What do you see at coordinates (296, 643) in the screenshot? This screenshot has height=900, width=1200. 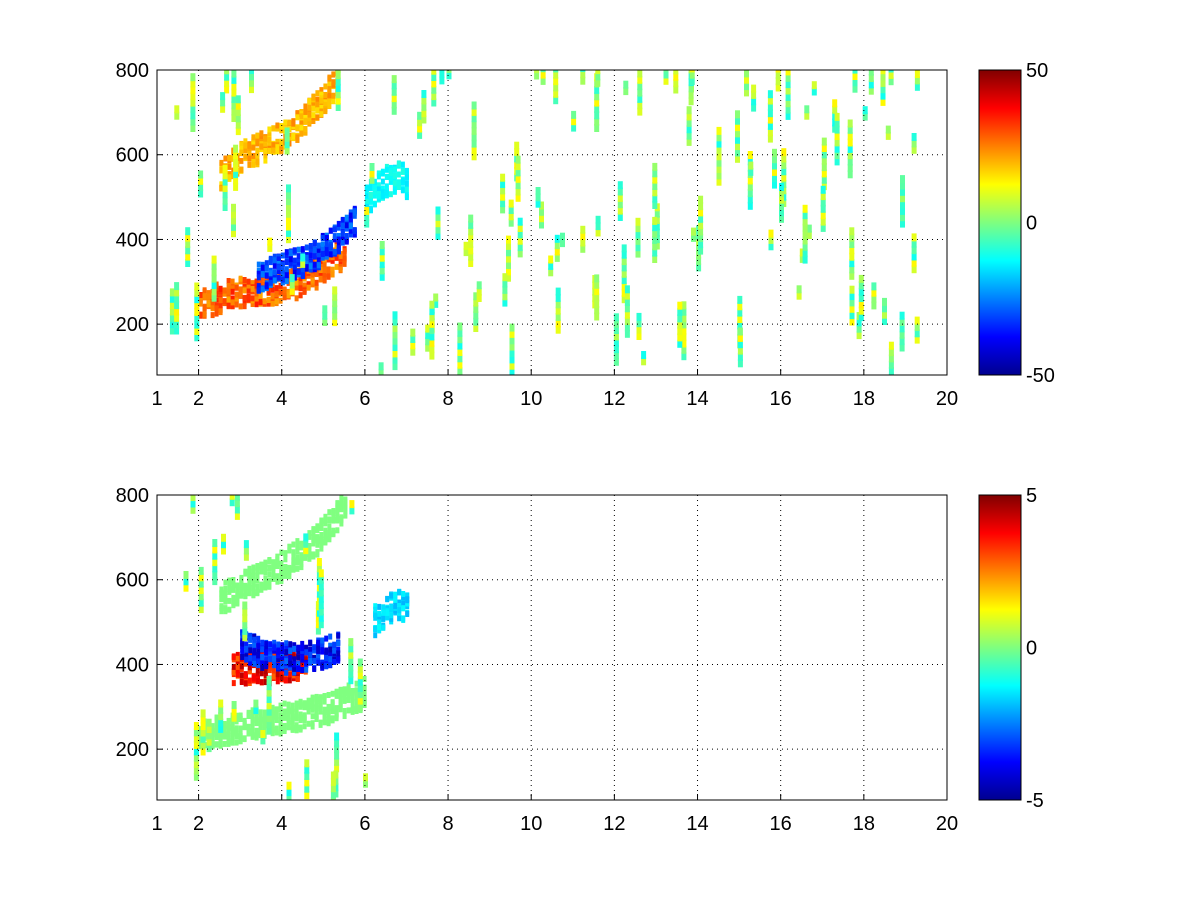 I see `bottom-heatmap-cells` at bounding box center [296, 643].